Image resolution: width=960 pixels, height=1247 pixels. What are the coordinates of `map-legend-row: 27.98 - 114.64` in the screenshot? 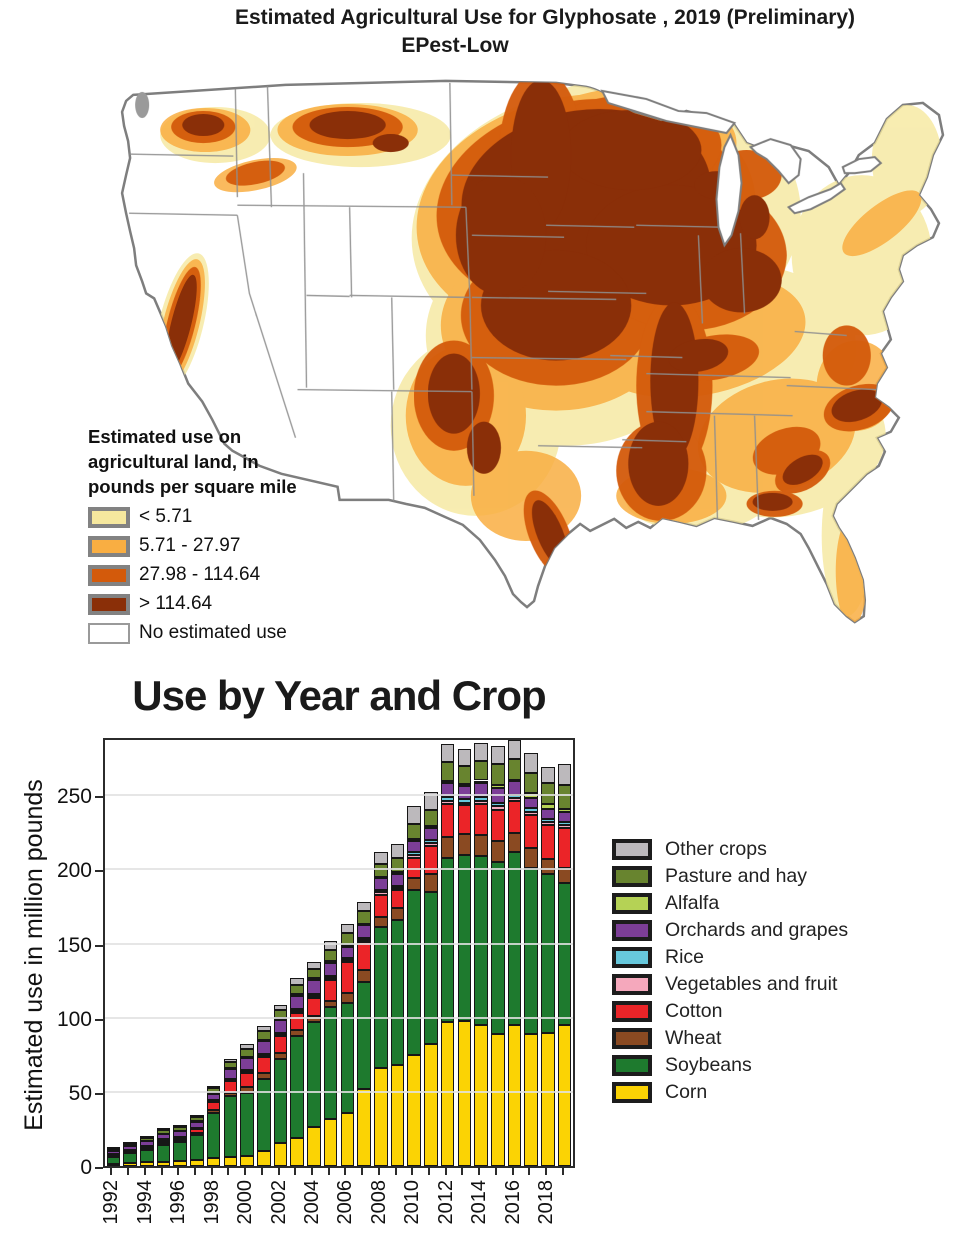 It's located at (253, 575).